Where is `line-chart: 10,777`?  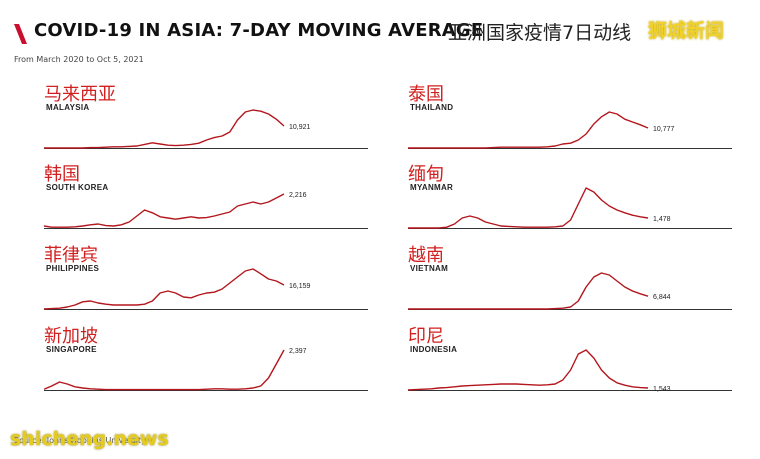 line-chart: 10,777 is located at coordinates (570, 130).